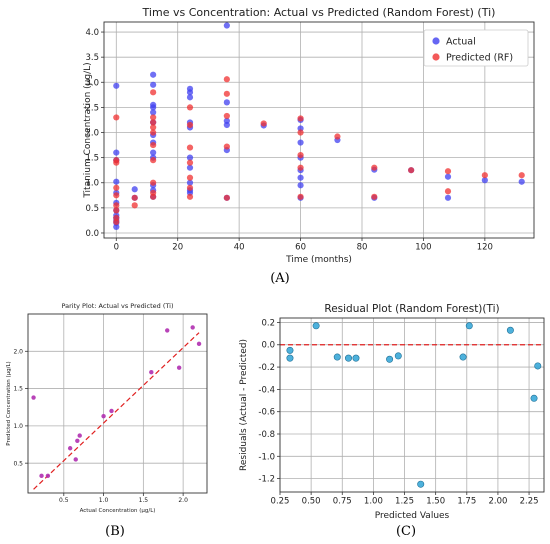 The width and height of the screenshot is (550, 544). Describe the element at coordinates (466, 502) in the screenshot. I see `x-tick-label: 1.75` at that location.